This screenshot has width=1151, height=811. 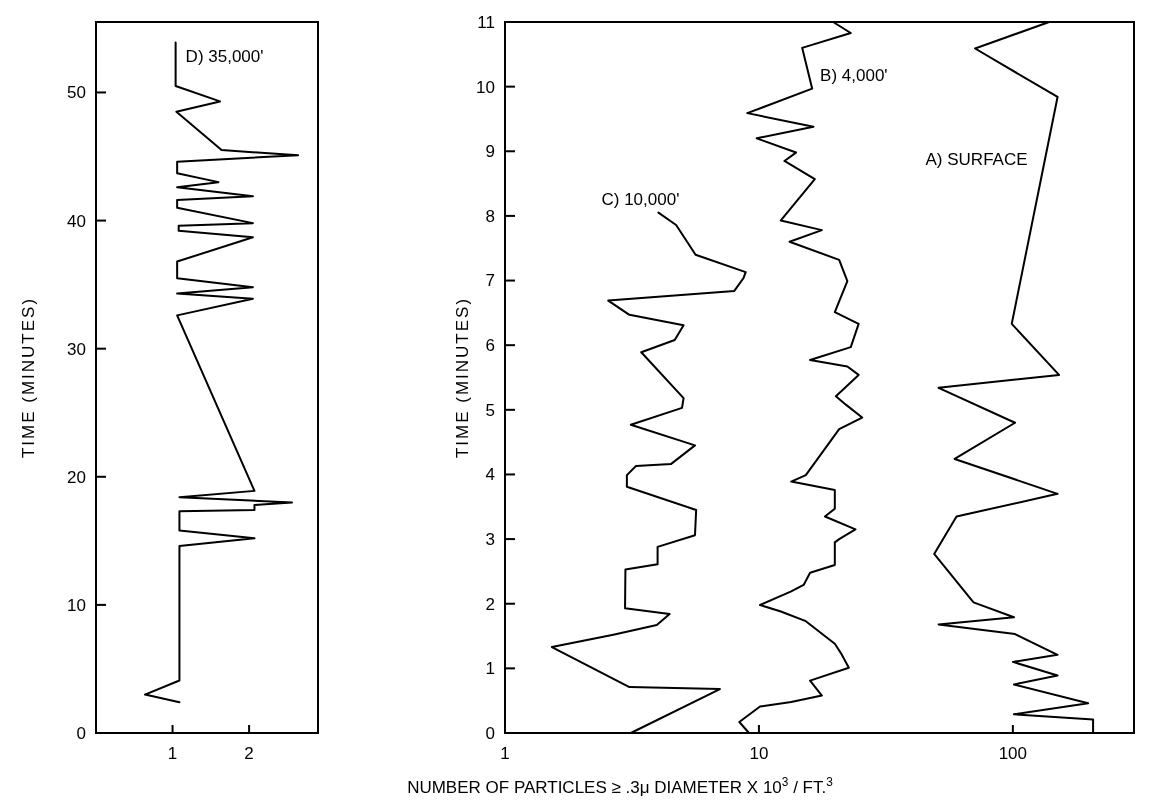 What do you see at coordinates (490, 281) in the screenshot?
I see `y-tick-label: 7` at bounding box center [490, 281].